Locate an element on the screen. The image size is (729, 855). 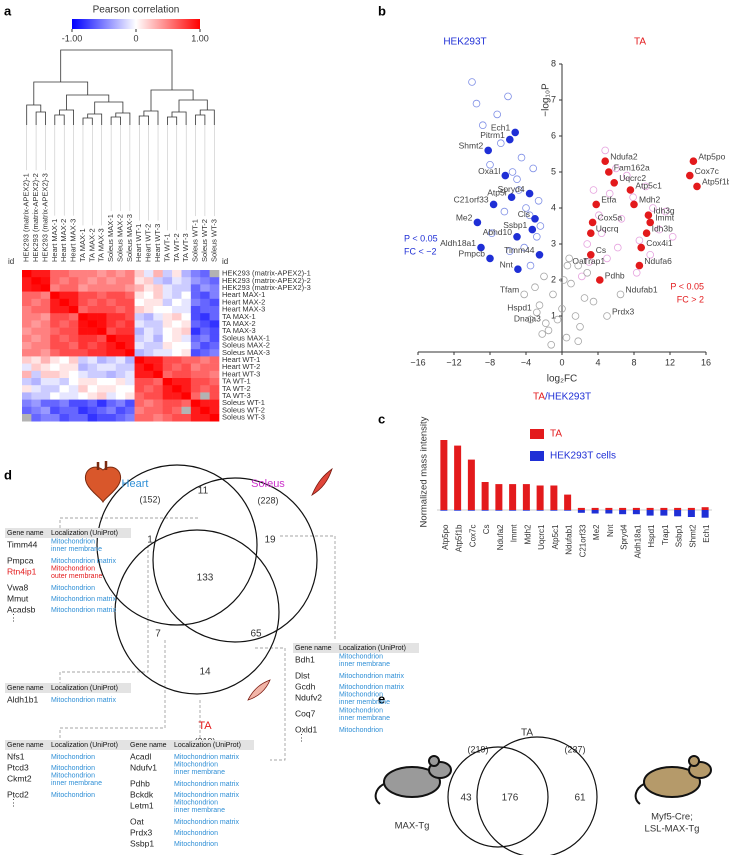
soleus-icon is located at coordinates (322, 481).